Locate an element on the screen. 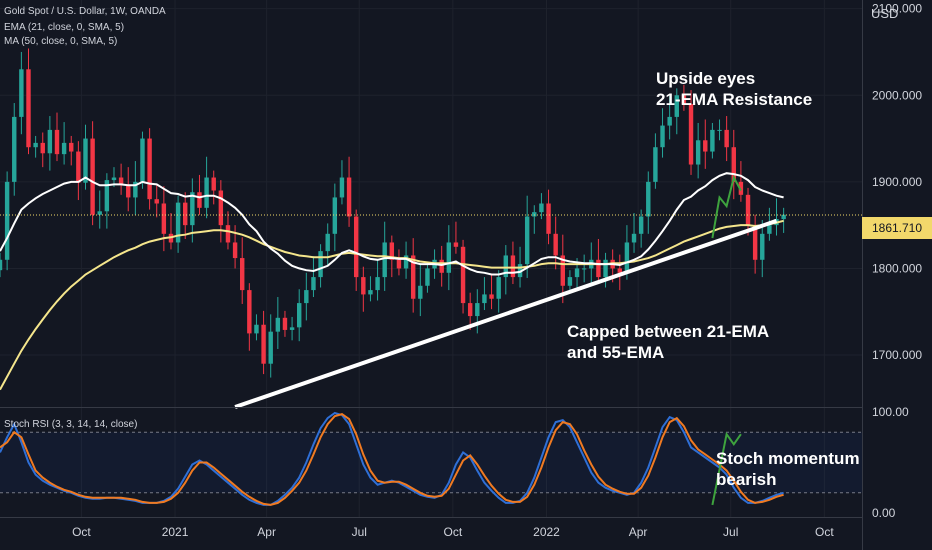  price-tick-label: 2100.000 is located at coordinates (897, 9).